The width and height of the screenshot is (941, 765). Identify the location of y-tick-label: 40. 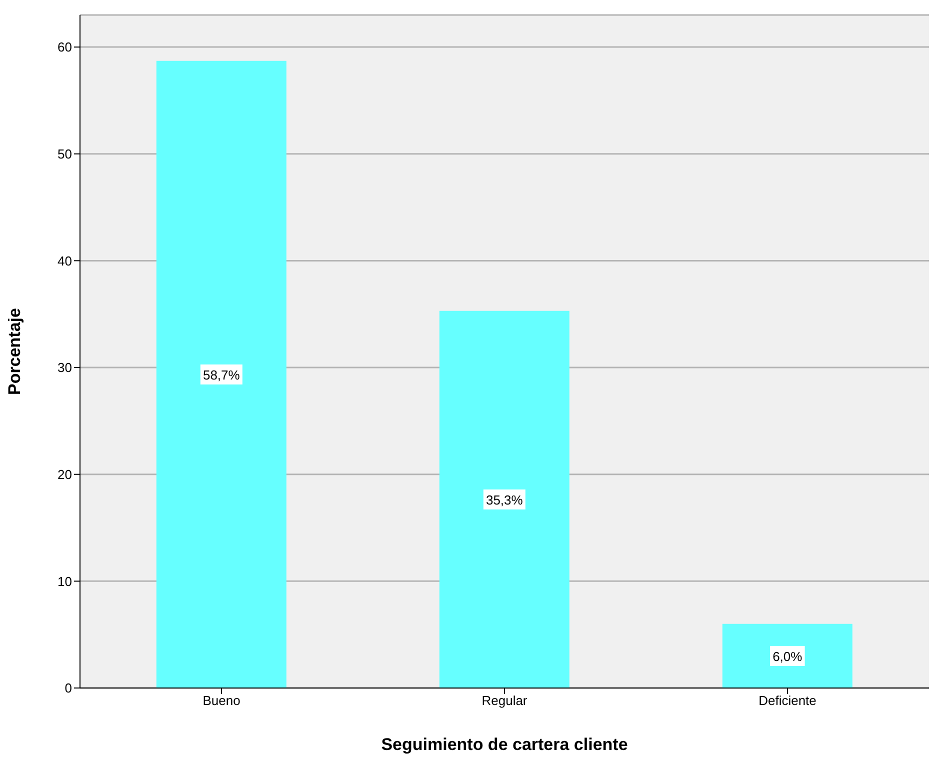
(65, 260).